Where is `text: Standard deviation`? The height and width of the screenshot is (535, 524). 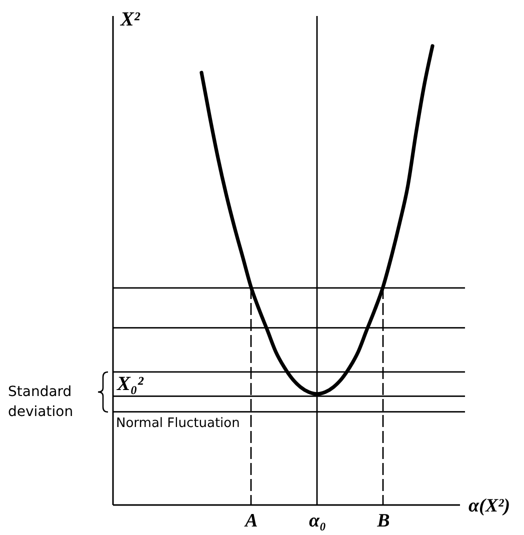 text: Standard deviation is located at coordinates (41, 402).